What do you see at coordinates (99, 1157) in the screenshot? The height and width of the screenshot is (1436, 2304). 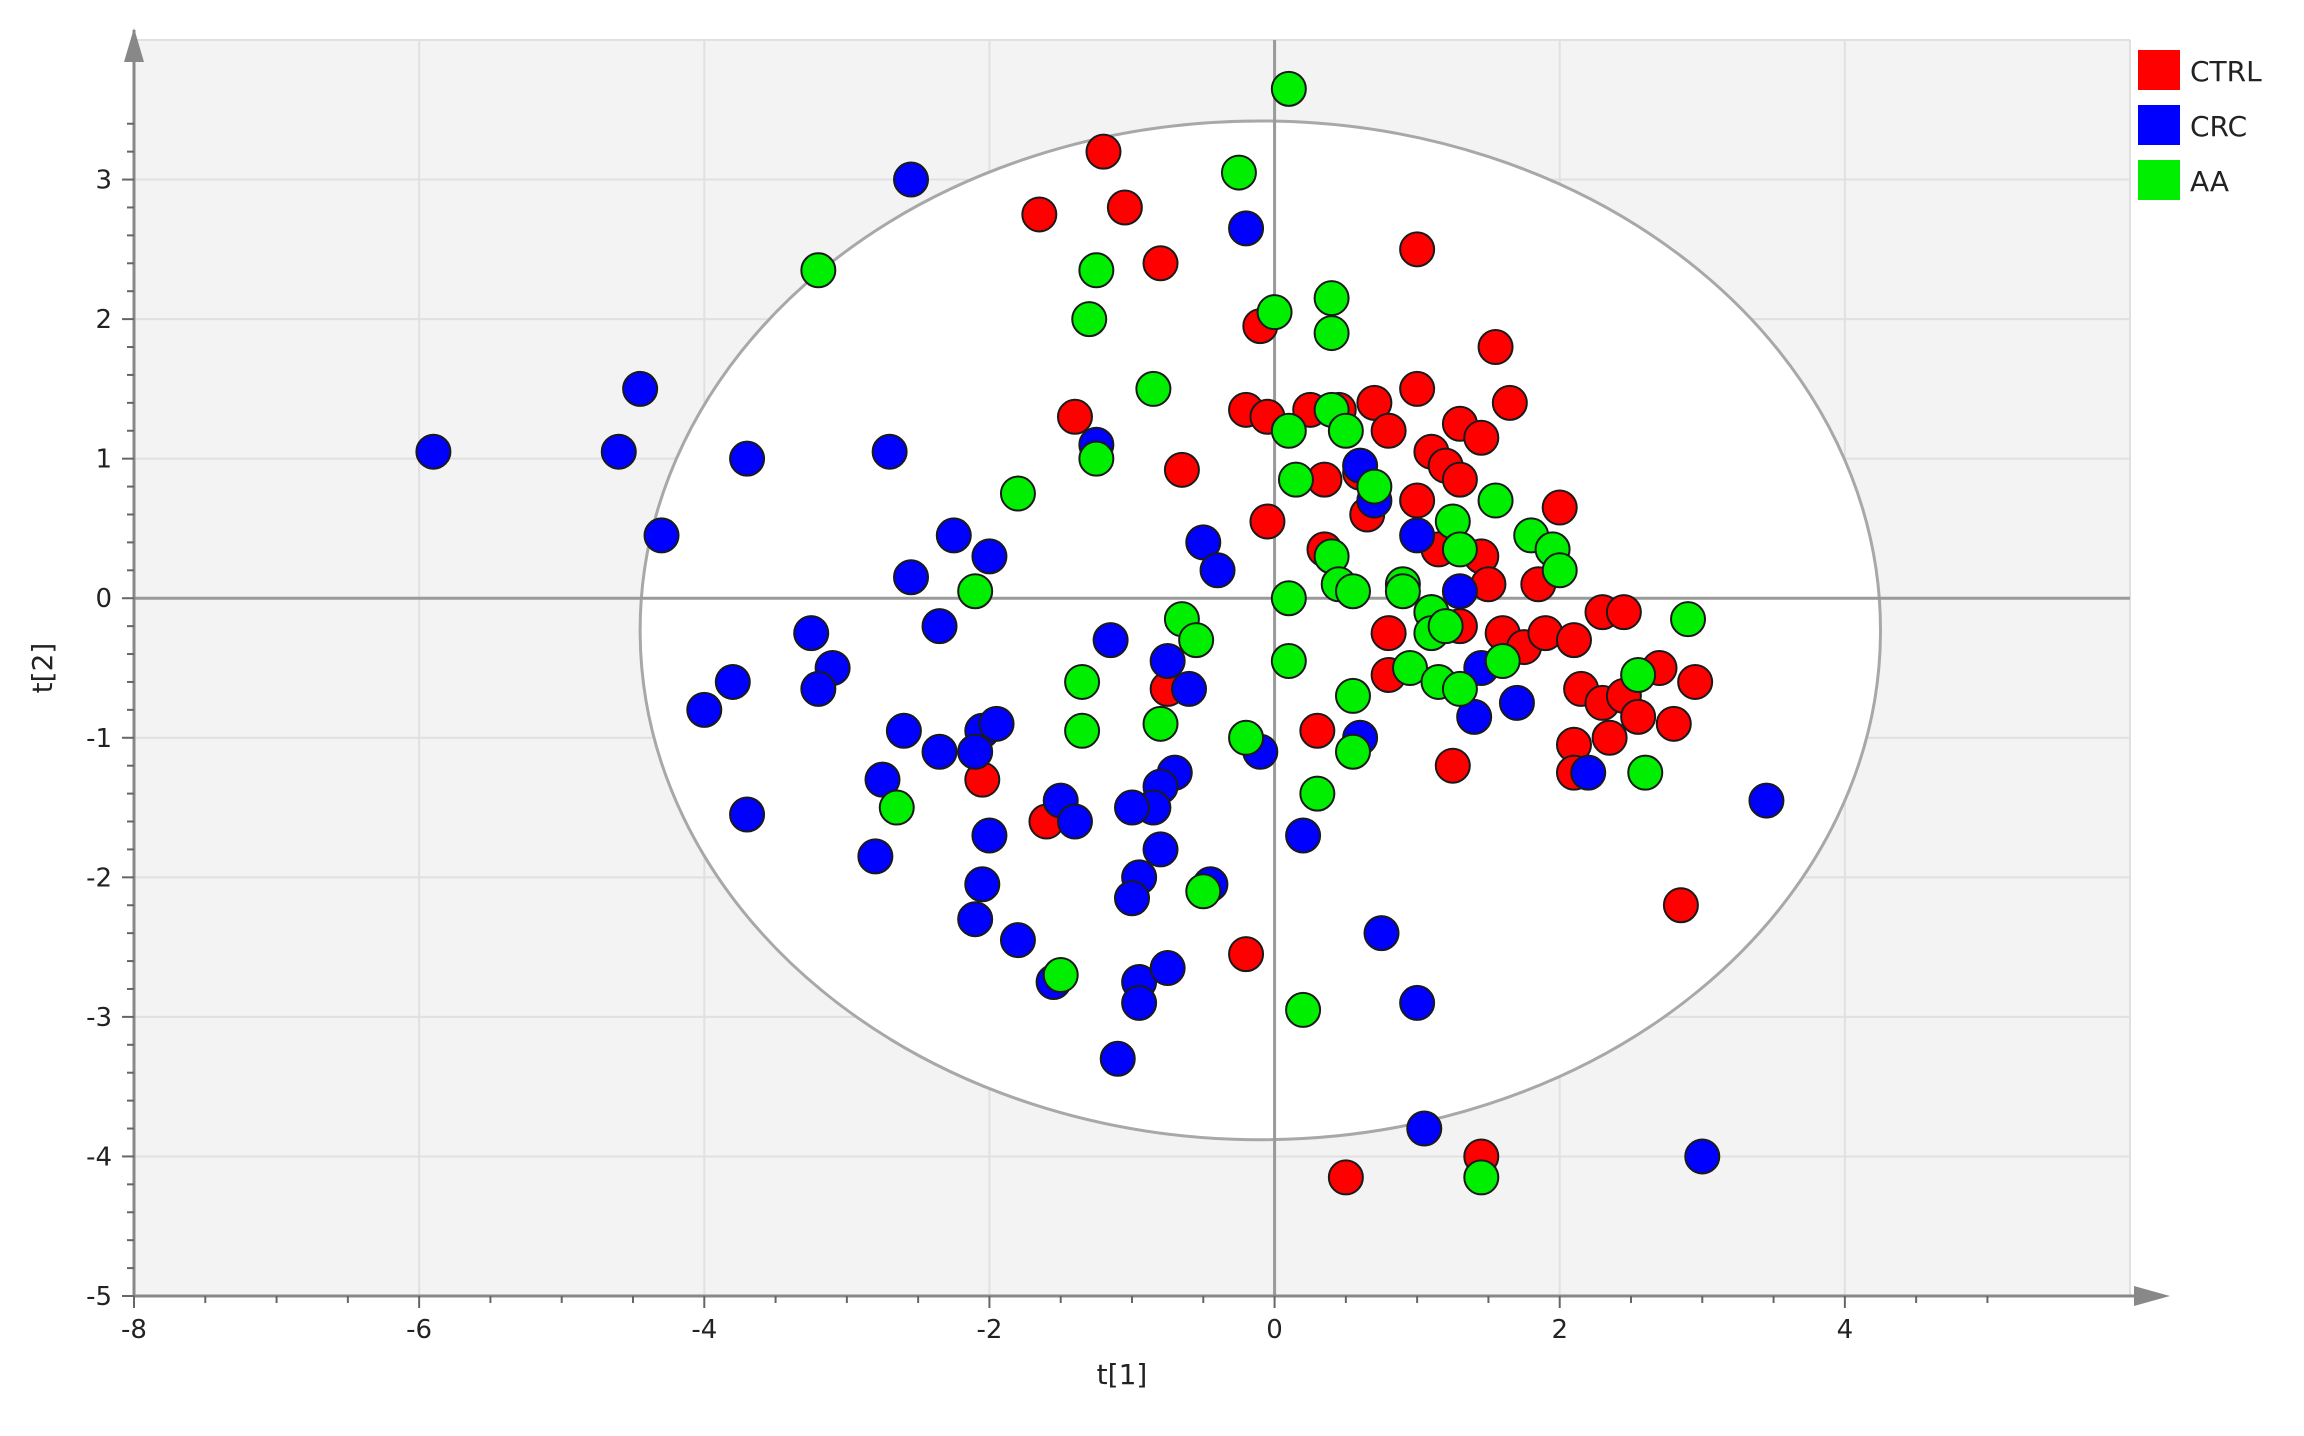 I see `y-tick-label: -4` at bounding box center [99, 1157].